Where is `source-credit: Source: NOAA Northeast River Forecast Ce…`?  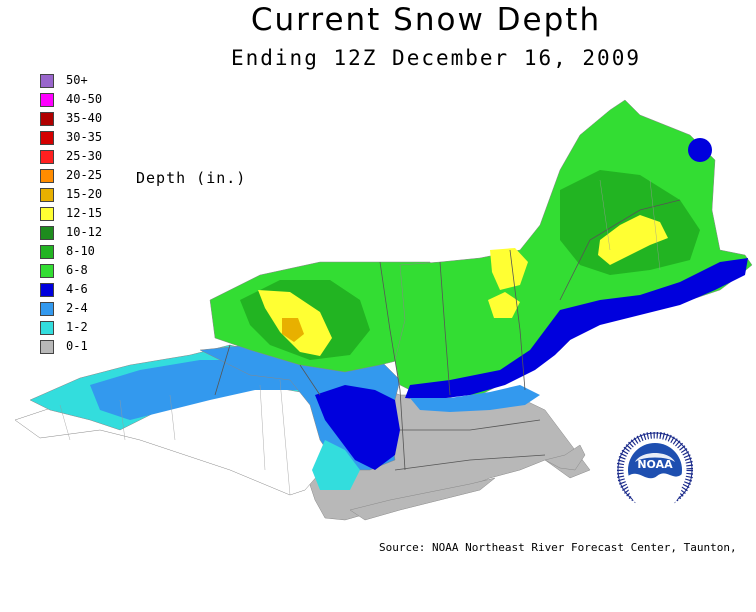
source-credit: Source: NOAA Northeast River Forecast Ce… is located at coordinates (558, 547).